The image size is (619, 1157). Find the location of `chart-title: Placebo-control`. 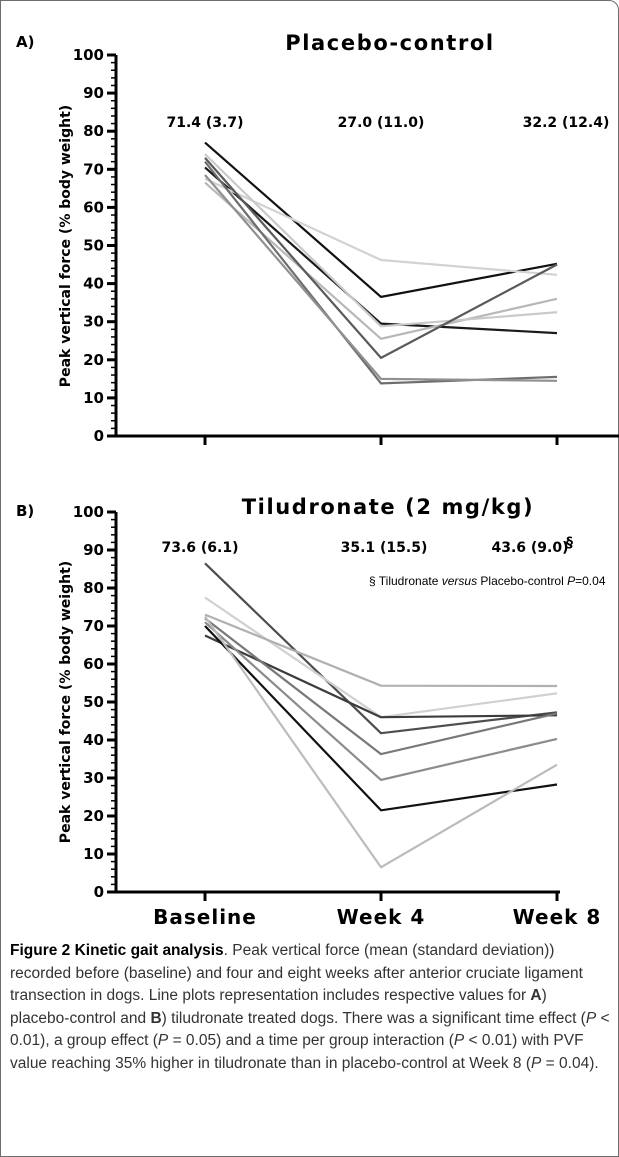

chart-title: Placebo-control is located at coordinates (389, 43).